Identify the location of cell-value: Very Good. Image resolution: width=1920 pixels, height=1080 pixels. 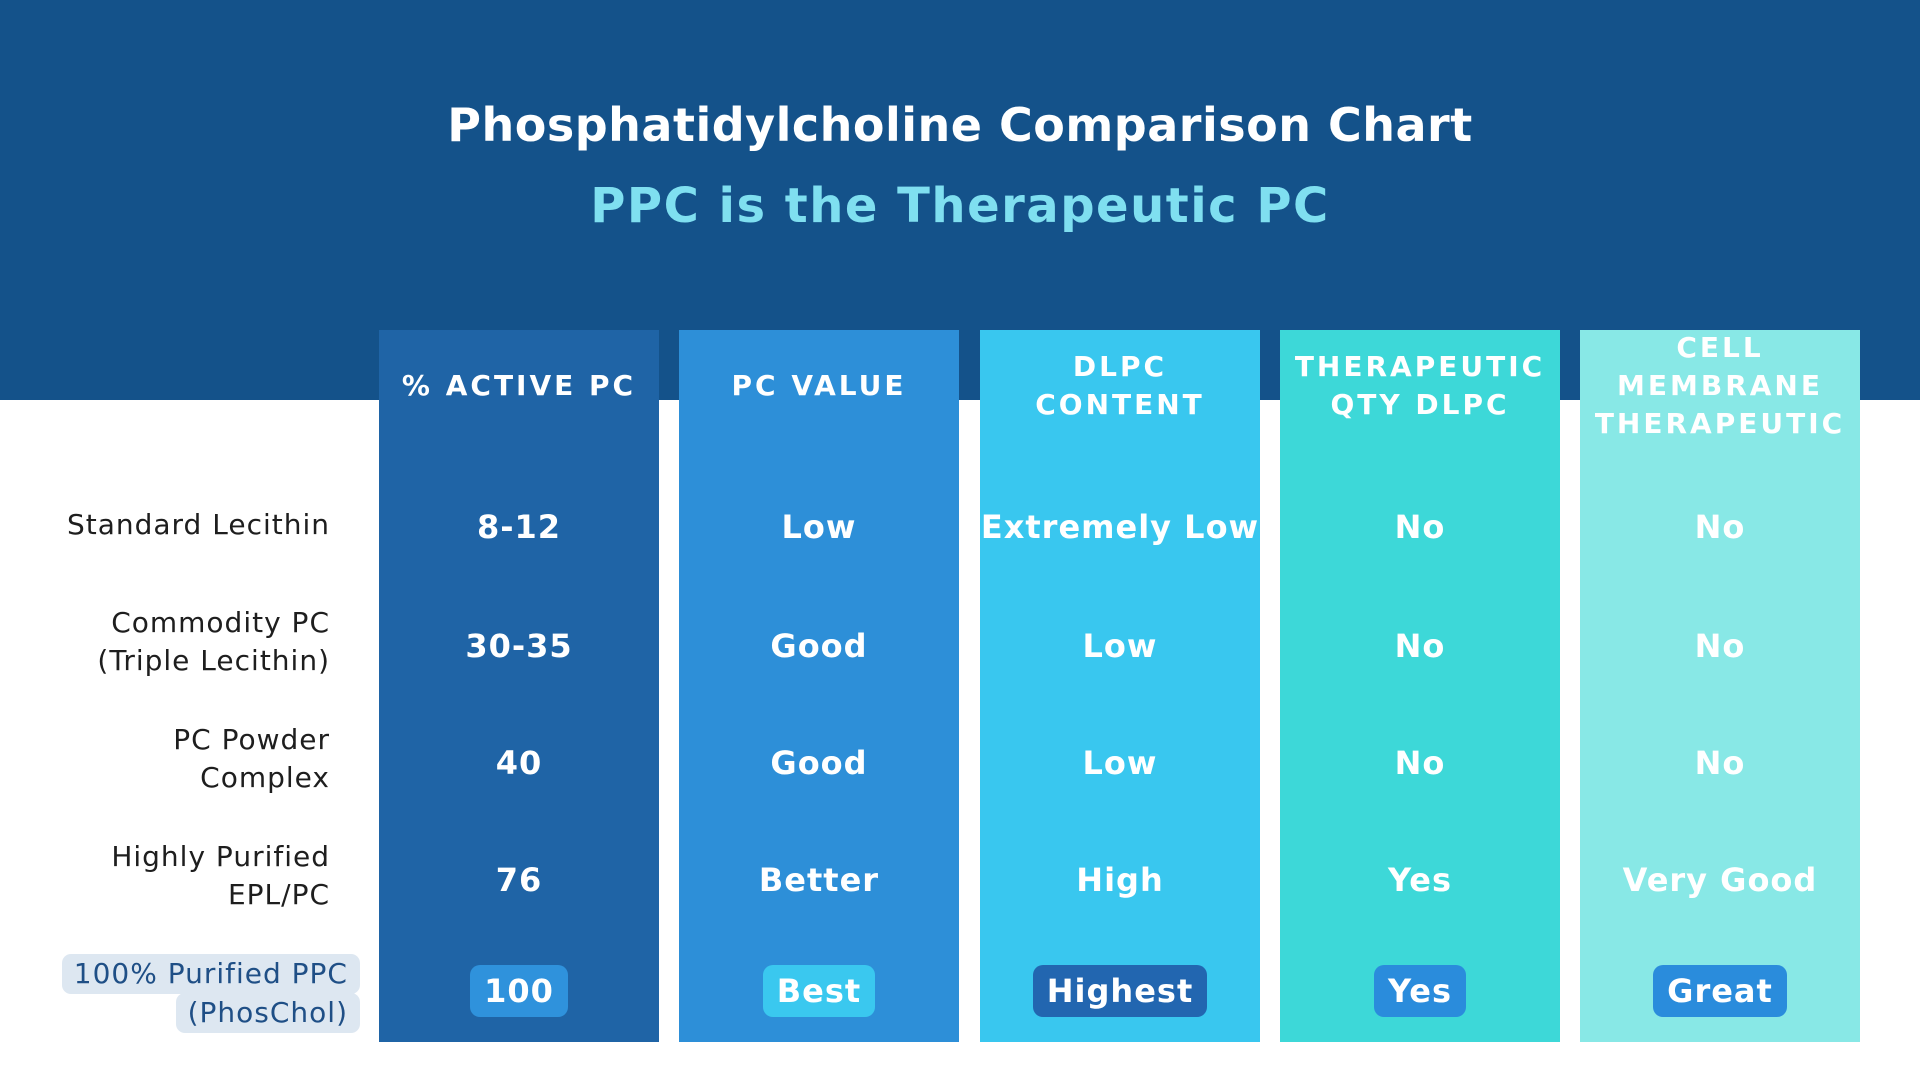
(1720, 880).